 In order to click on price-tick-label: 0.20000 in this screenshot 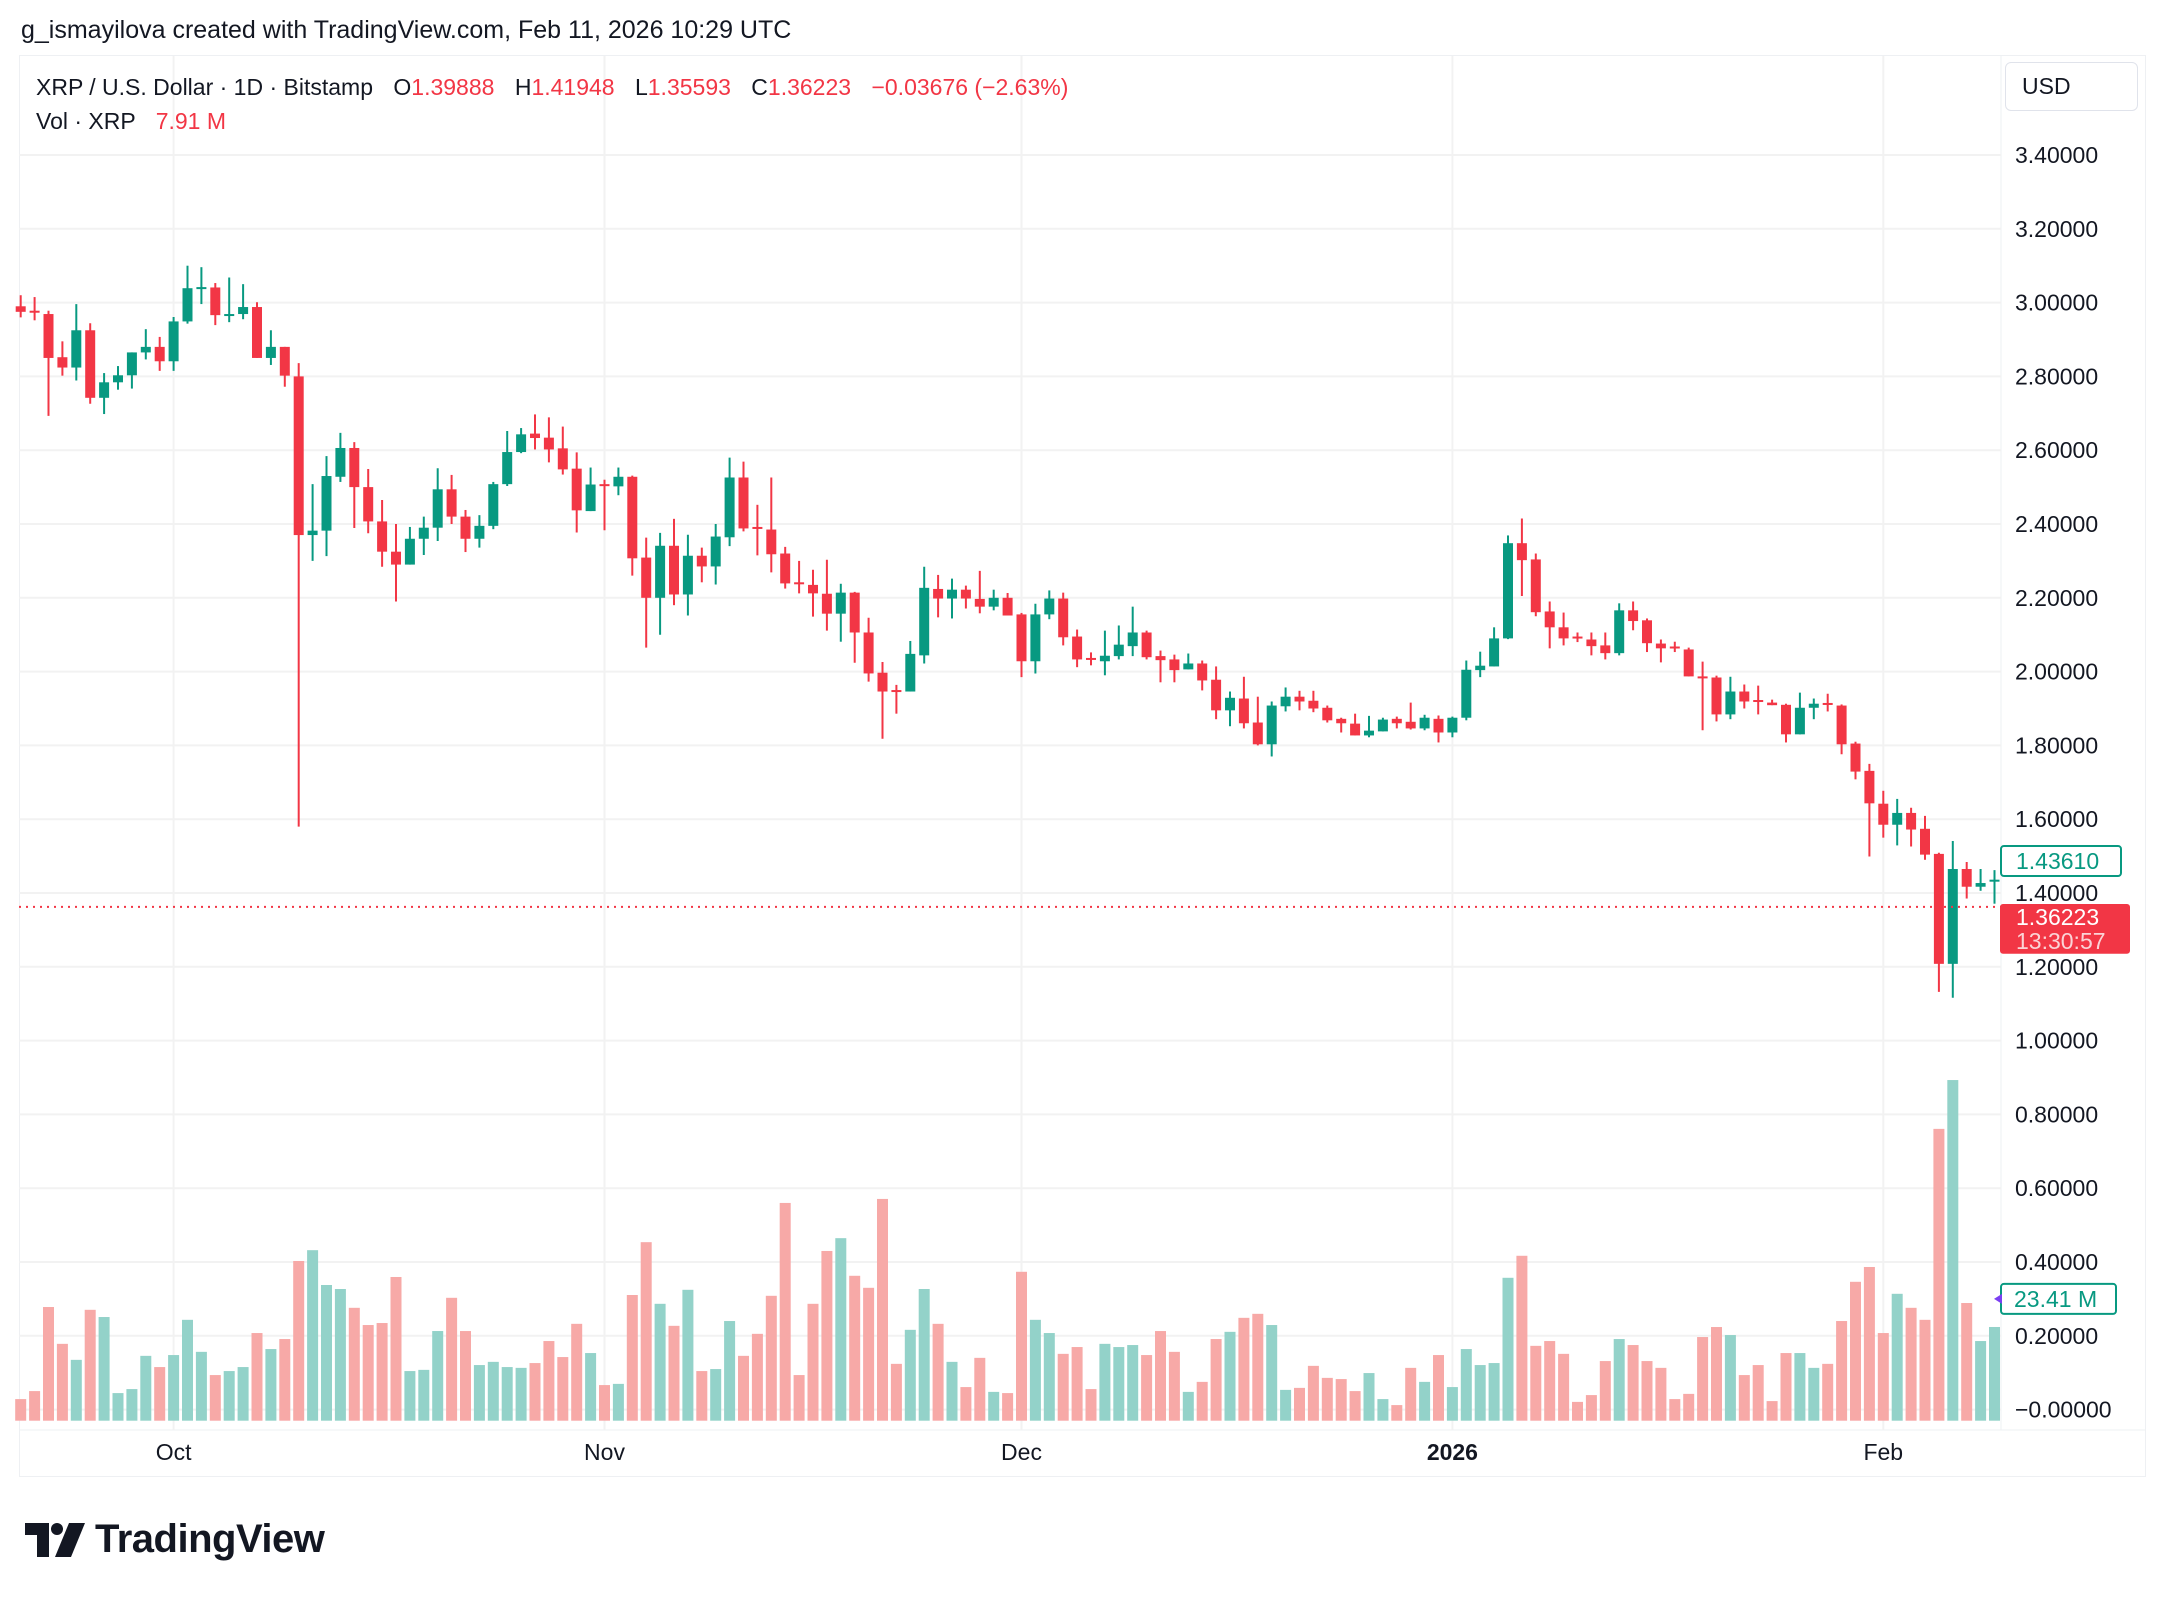, I will do `click(2056, 1336)`.